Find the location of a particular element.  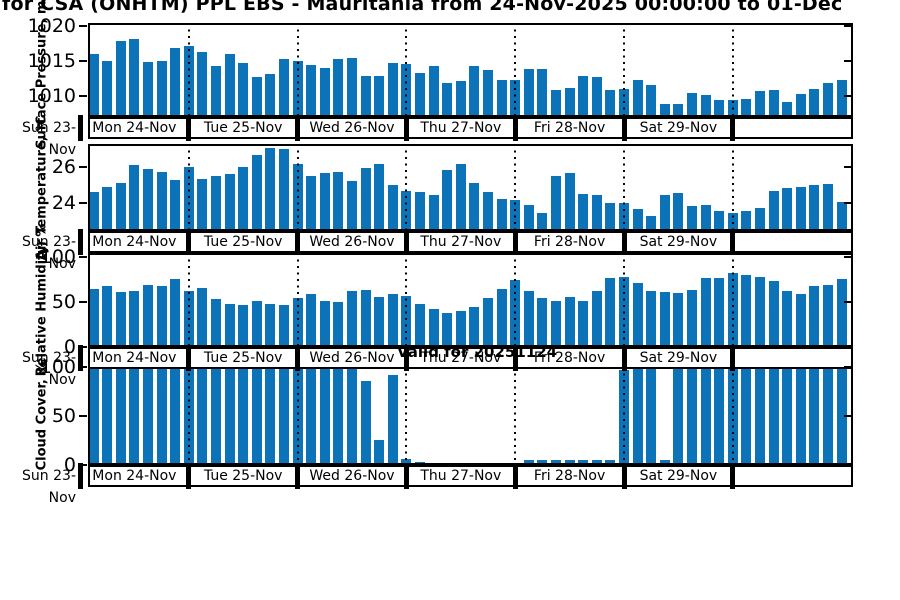

y-tick-label: 100 is located at coordinates (57, 256).